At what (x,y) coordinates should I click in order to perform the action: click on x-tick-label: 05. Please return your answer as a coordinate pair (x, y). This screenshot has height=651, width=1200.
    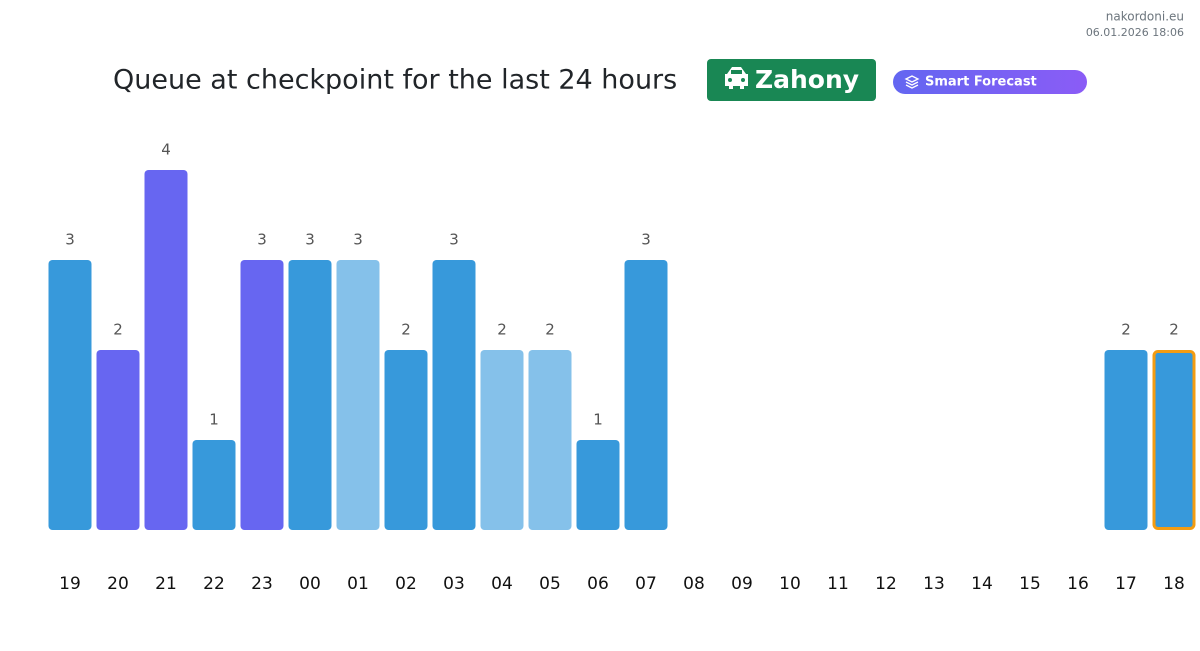
    Looking at the image, I should click on (550, 584).